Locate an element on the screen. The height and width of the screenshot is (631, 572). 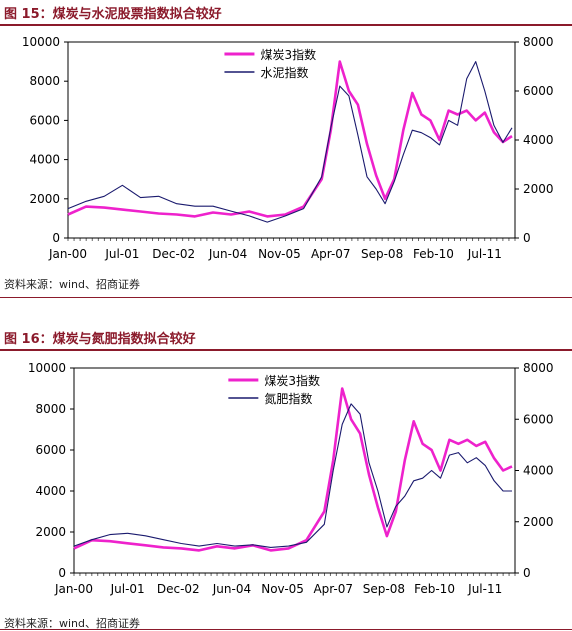
figure-title: 图 16：煤炭与氮肥指数拟合较好 is located at coordinates (100, 339).